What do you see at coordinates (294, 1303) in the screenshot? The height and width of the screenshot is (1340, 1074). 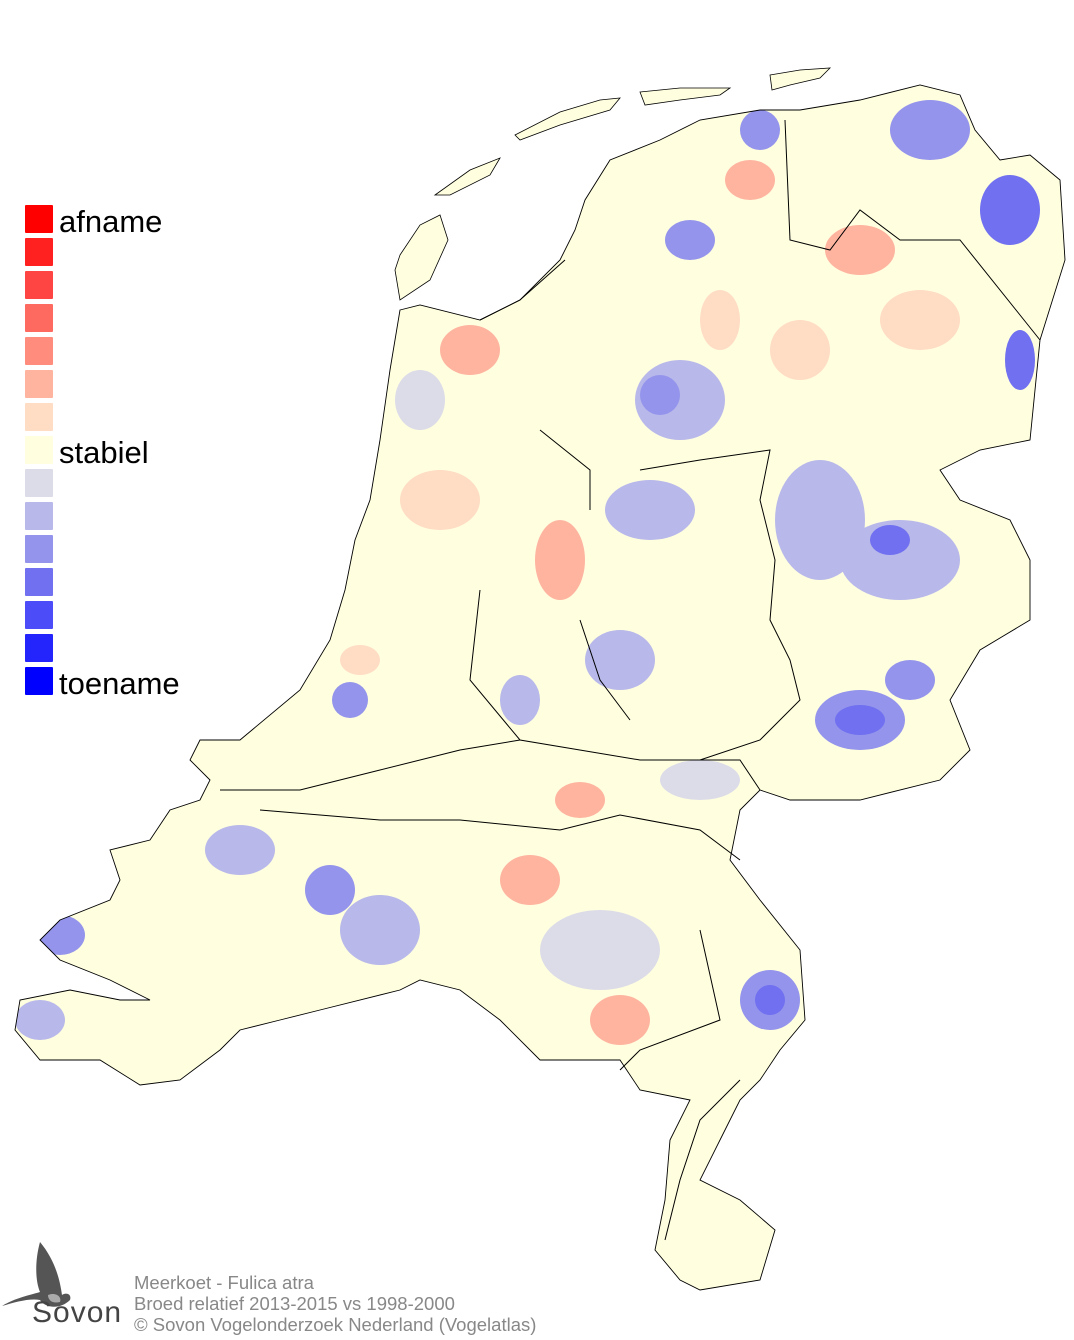 I see `map-subtitle: Broed relatief 2013-2015 vs 1998-2000` at bounding box center [294, 1303].